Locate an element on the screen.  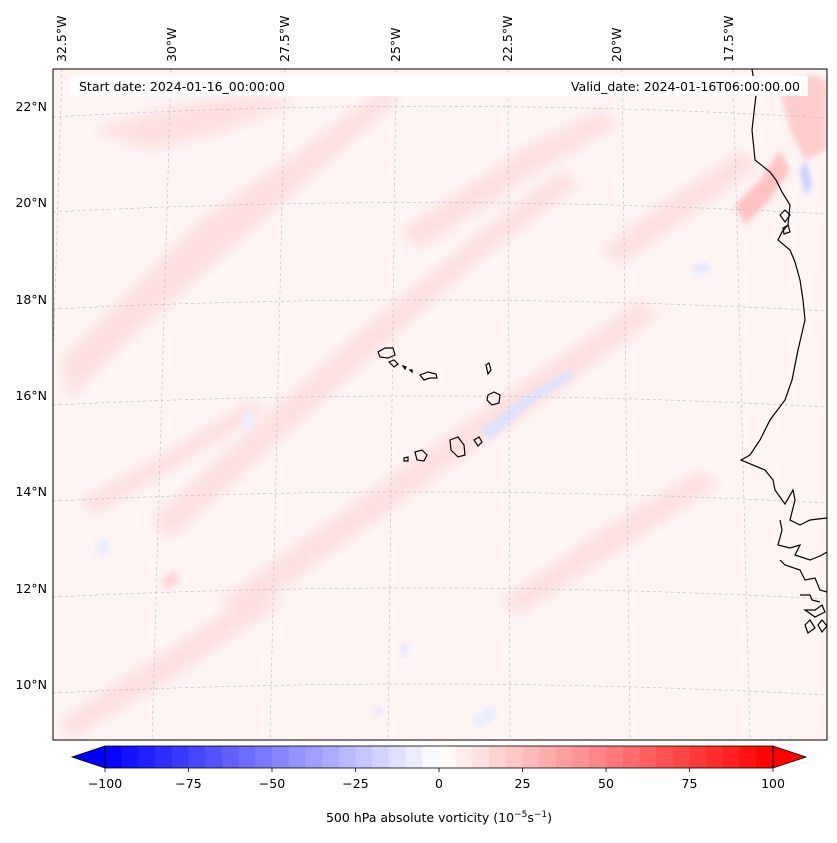
lat-label-16n: 16°N is located at coordinates (31, 395).